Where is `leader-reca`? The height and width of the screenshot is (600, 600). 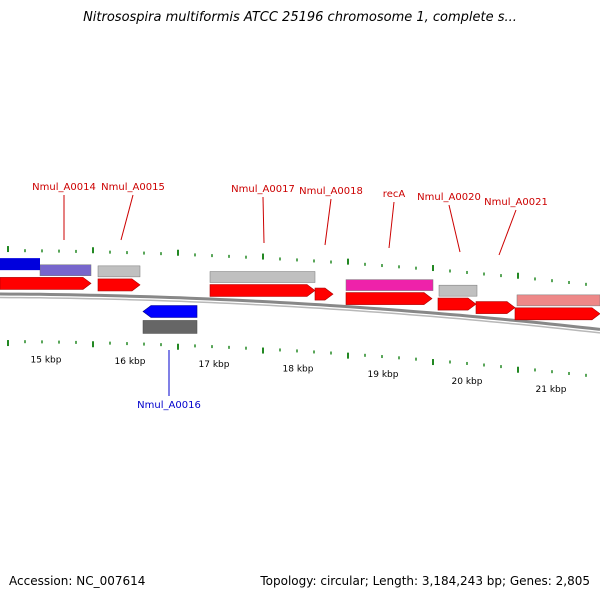
leader-reca is located at coordinates (391, 225).